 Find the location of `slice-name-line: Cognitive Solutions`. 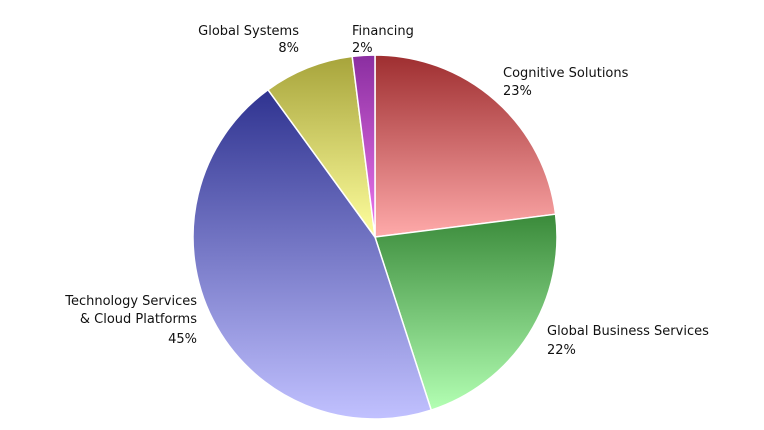

slice-name-line: Cognitive Solutions is located at coordinates (566, 73).